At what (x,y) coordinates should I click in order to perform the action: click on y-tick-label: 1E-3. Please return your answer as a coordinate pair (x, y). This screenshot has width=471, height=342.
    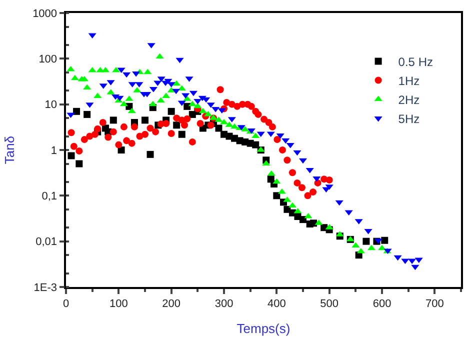
    Looking at the image, I should click on (46, 288).